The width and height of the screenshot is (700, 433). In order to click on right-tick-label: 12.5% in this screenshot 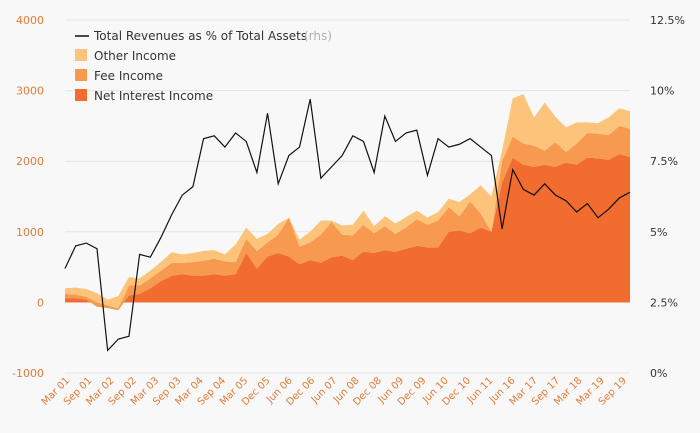, I will do `click(667, 20)`.